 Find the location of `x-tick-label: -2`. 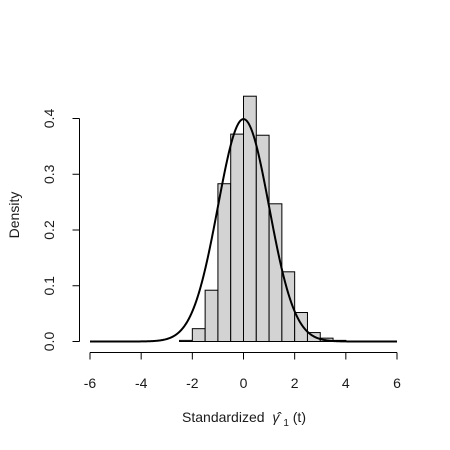

x-tick-label: -2 is located at coordinates (192, 383).